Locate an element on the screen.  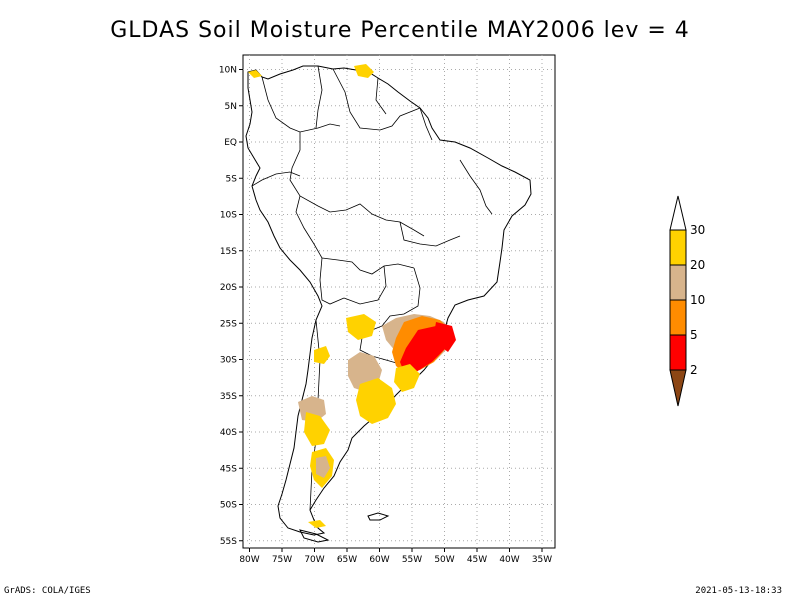
falkland-islands is located at coordinates (378, 516).